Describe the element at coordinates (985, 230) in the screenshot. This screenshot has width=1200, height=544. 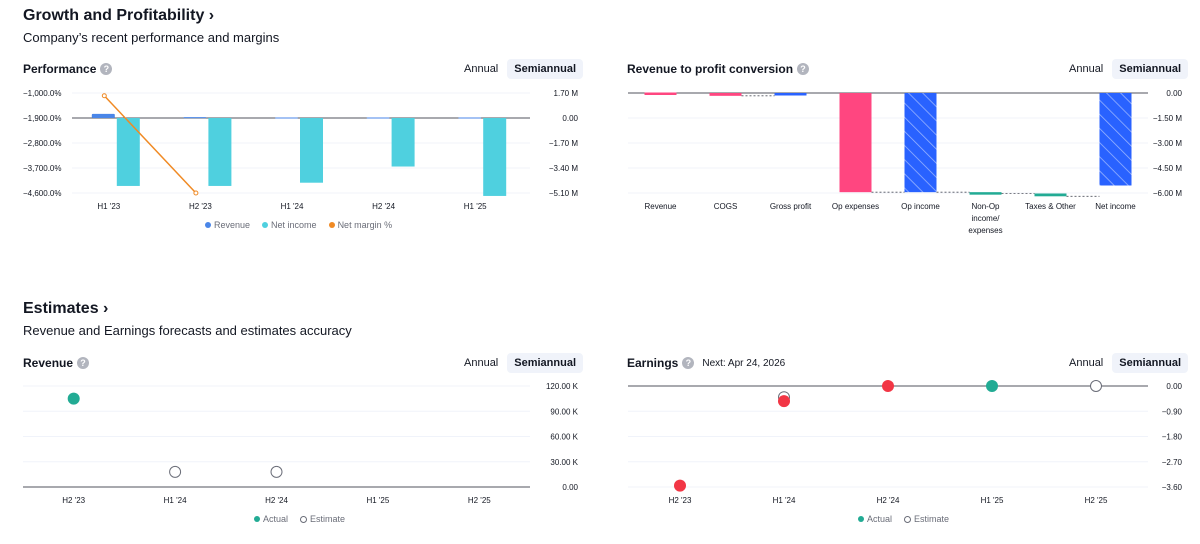
I see `x-tick-label: expenses` at that location.